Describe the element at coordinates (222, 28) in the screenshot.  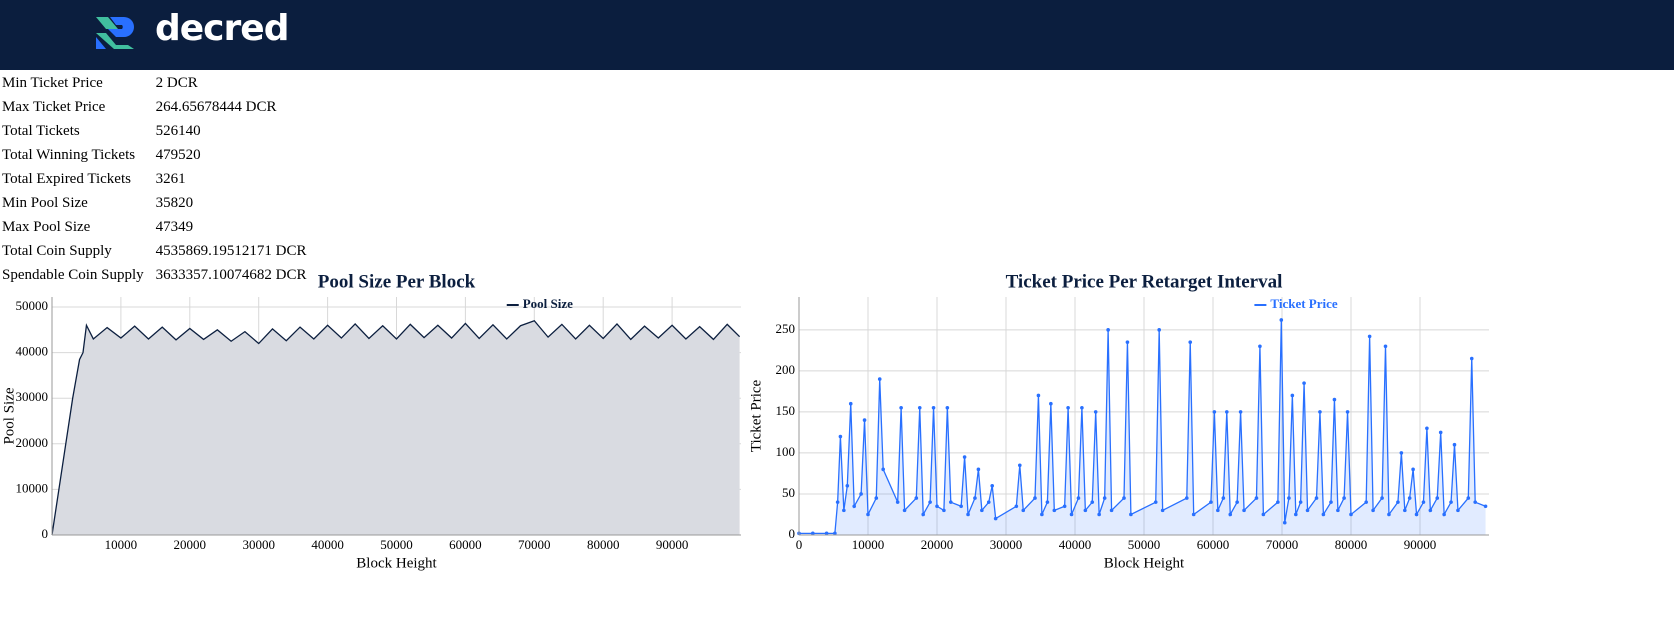
I see `logo-text: decred` at that location.